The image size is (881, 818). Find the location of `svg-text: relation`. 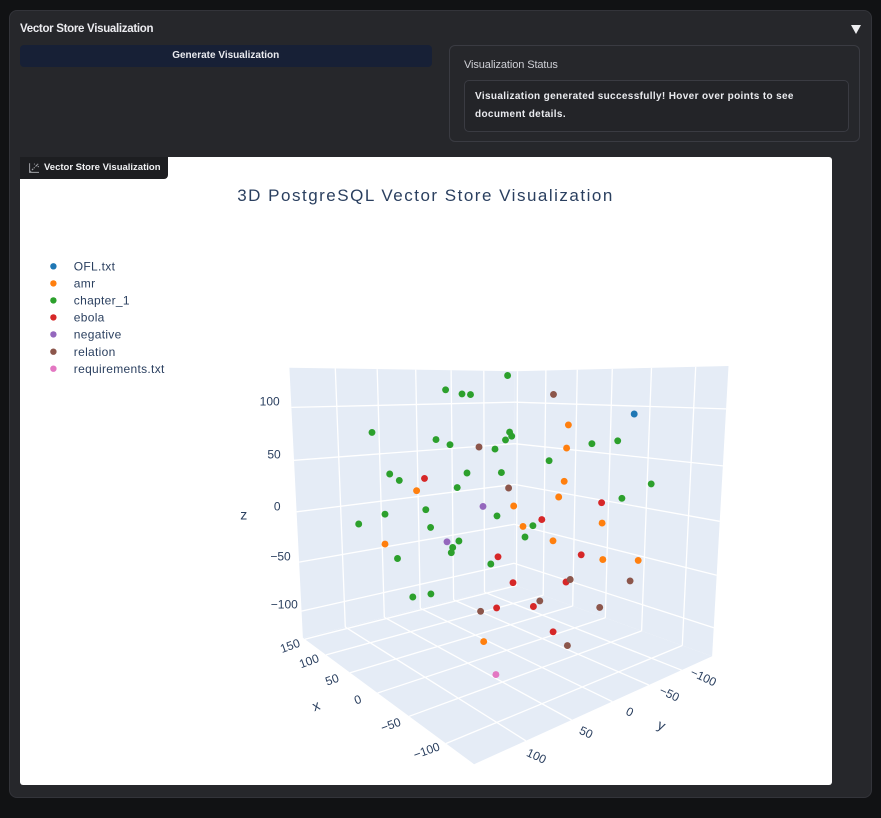

svg-text: relation is located at coordinates (95, 352).